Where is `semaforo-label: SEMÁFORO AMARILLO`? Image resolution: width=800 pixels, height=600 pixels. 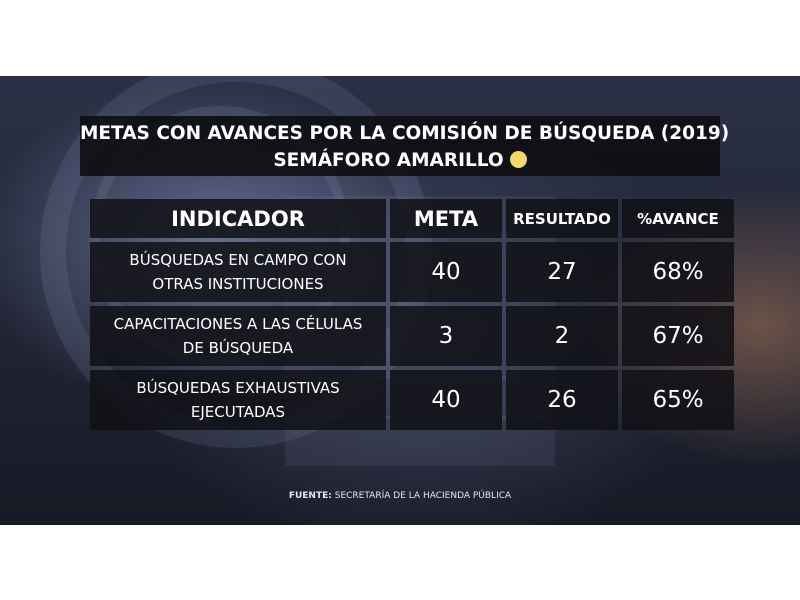 semaforo-label: SEMÁFORO AMARILLO is located at coordinates (388, 160).